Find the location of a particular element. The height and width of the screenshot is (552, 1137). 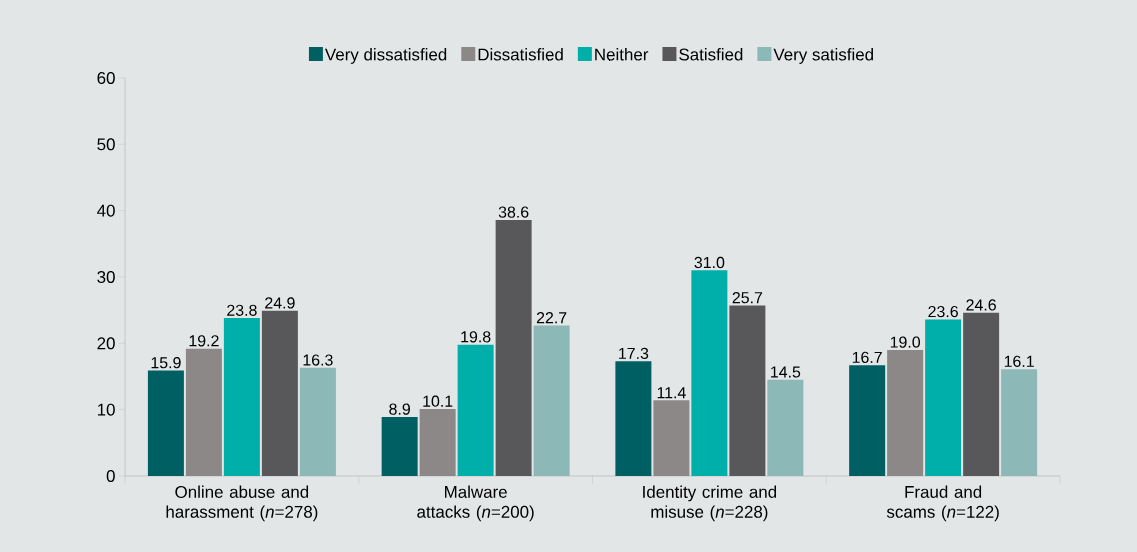

data-label: 23.8 is located at coordinates (242, 310).